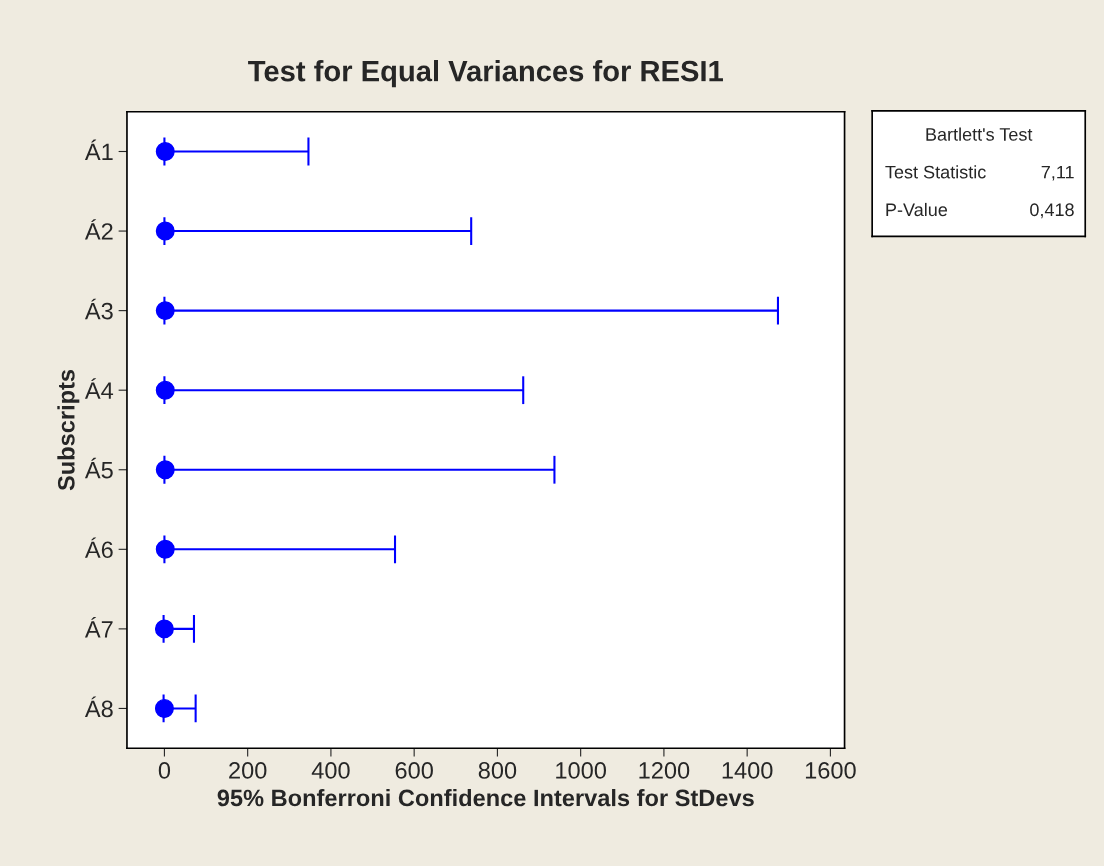 This screenshot has height=866, width=1104. I want to click on x-axis-title: 95% Bonferroni Confidence Intervals for StDevs, so click(485, 797).